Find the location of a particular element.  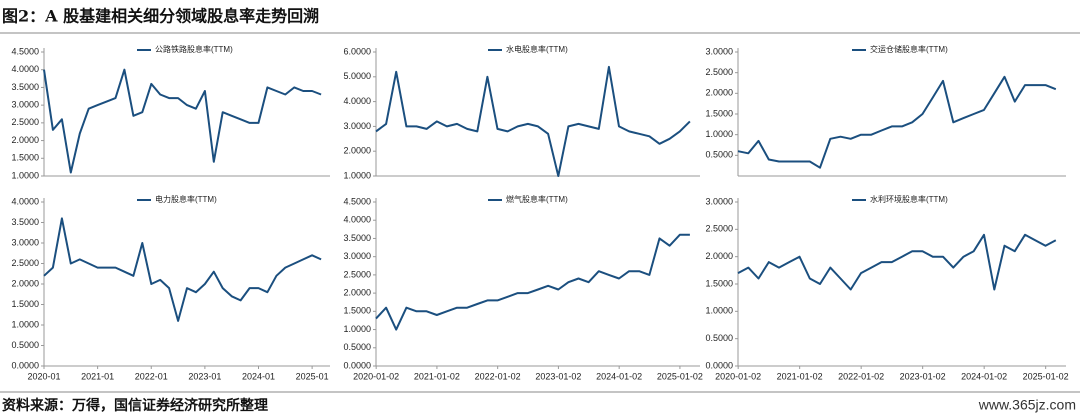

legend-label: 水利环境股息率(TTM) is located at coordinates (909, 199).